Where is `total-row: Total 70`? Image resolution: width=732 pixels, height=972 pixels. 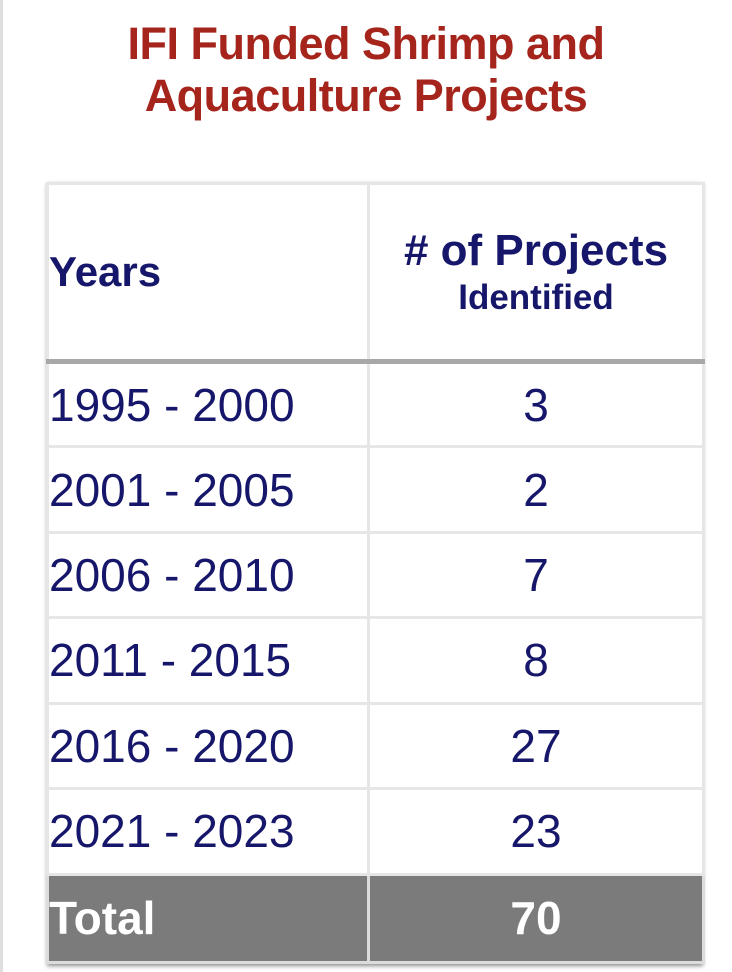 total-row: Total 70 is located at coordinates (375, 918).